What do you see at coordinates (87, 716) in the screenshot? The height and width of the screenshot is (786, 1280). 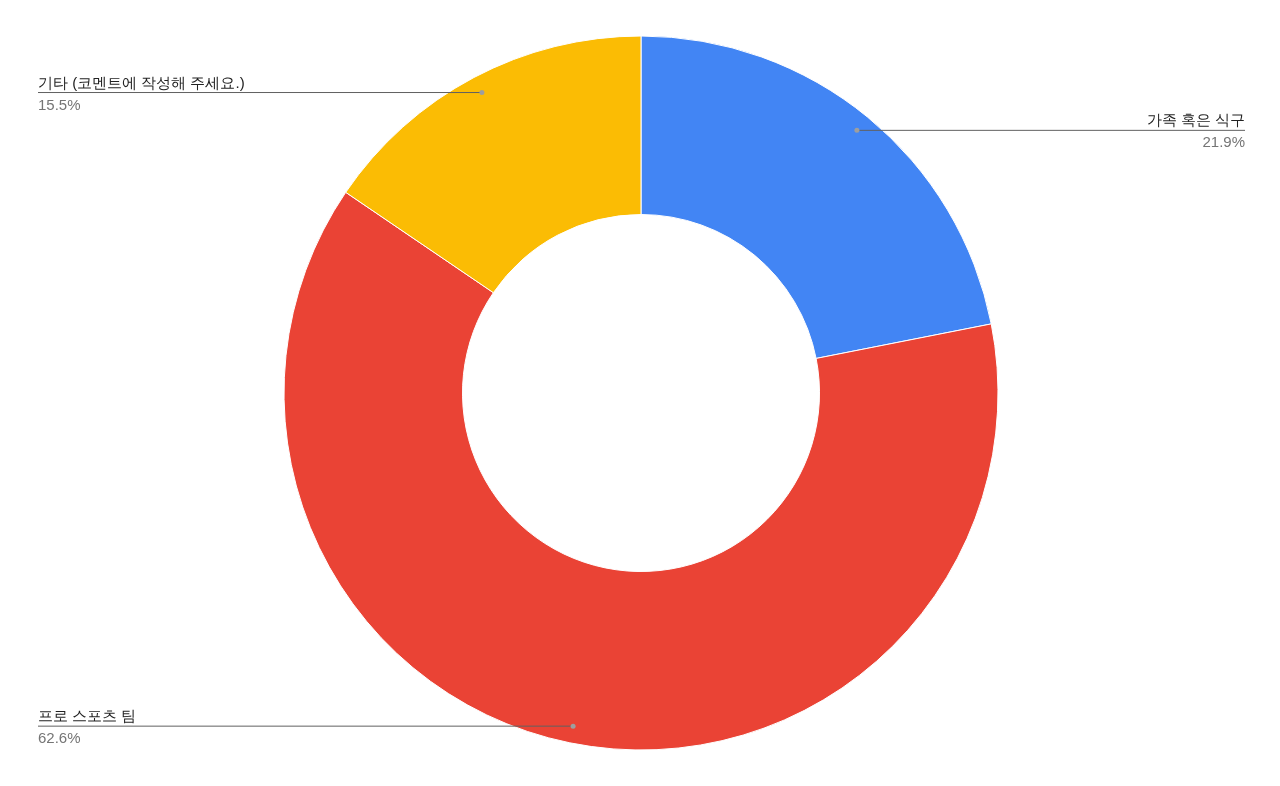 I see `slice-label: 프로 스포츠 팀` at bounding box center [87, 716].